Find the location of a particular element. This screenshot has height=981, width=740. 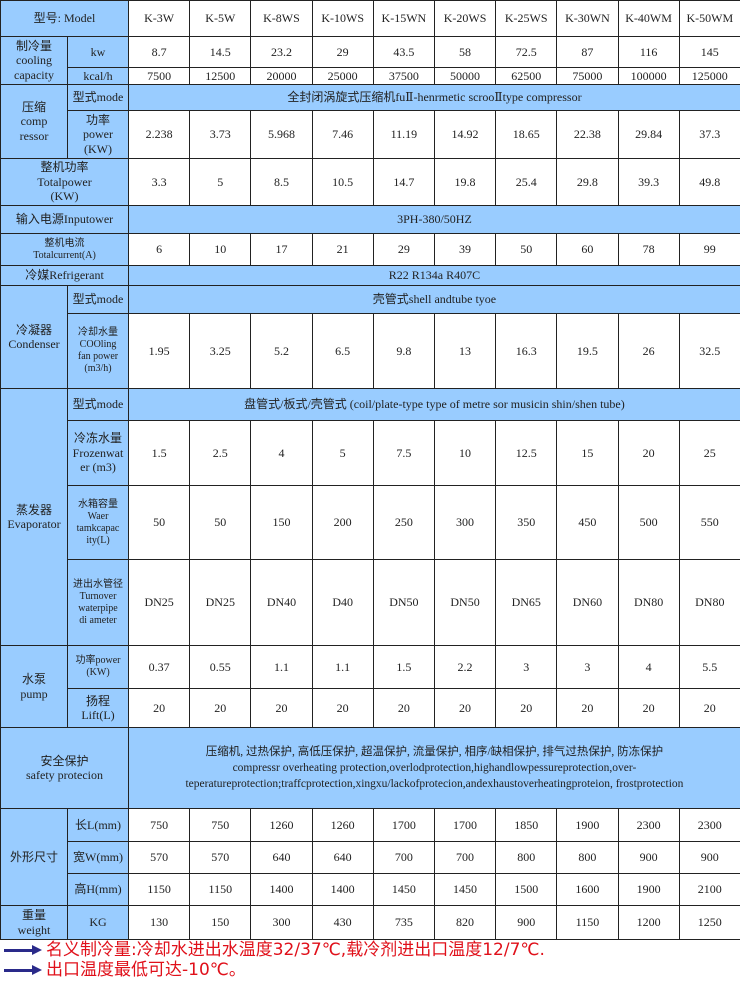

value-cell: 9.8 is located at coordinates (403, 351).